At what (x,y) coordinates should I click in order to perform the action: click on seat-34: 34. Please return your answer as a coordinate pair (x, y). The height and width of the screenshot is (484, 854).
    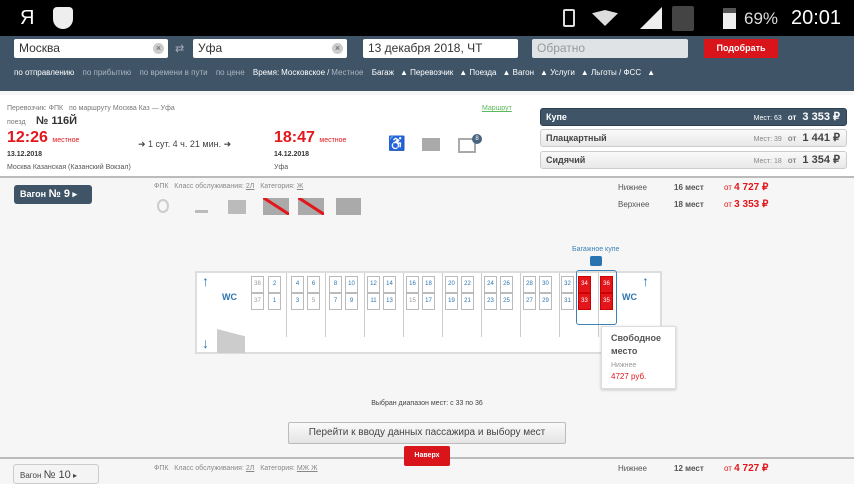
    Looking at the image, I should click on (584, 284).